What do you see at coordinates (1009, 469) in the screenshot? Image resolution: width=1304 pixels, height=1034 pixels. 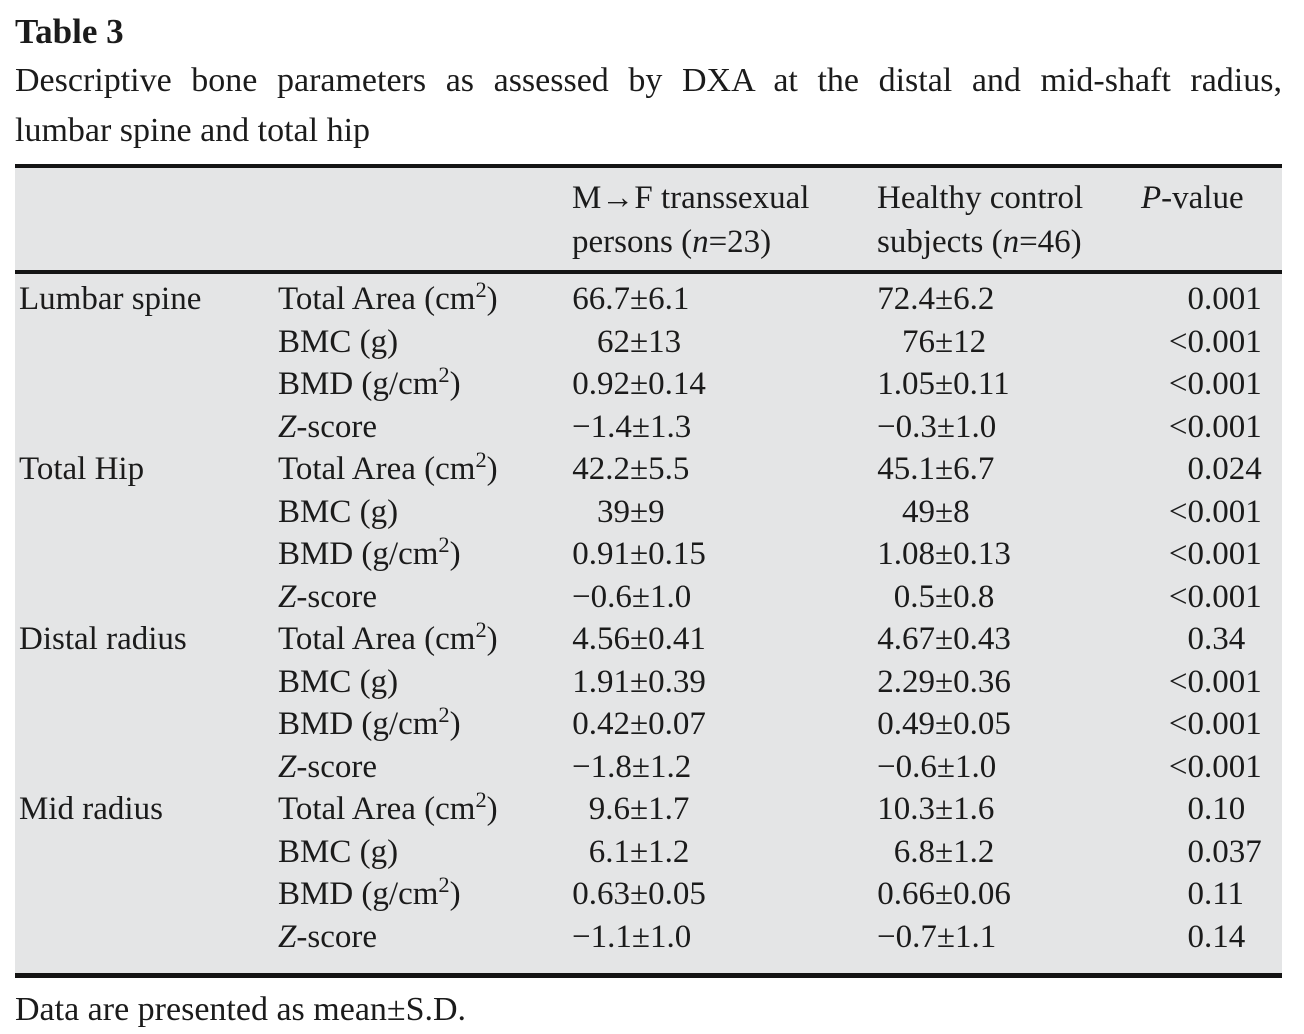 I see `control-value-cell: 45.1±6.7` at bounding box center [1009, 469].